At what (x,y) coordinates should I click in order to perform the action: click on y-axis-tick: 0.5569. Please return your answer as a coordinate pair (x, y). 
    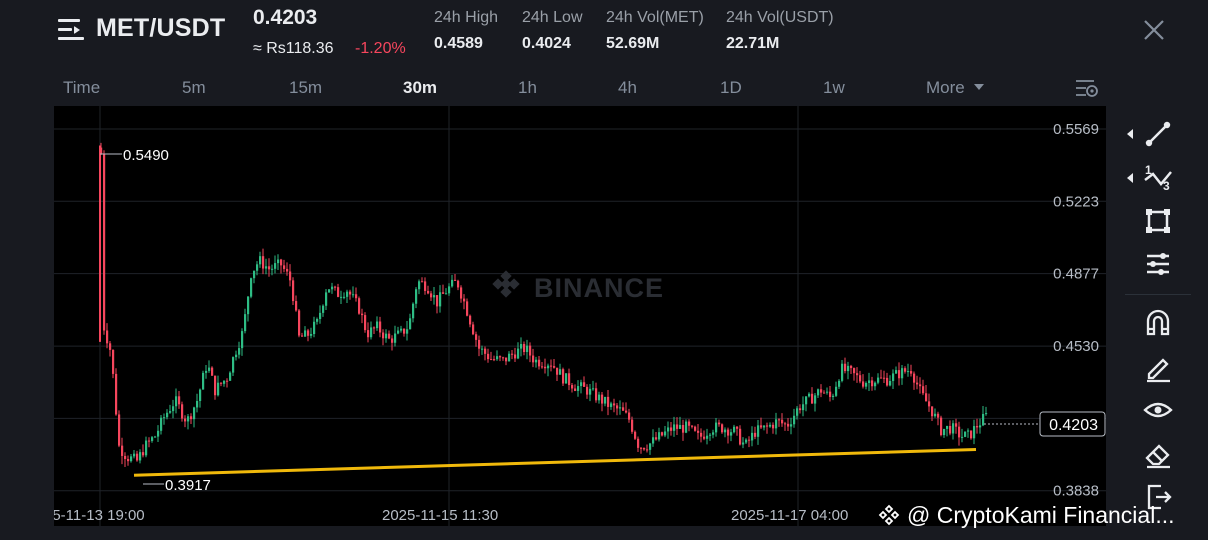
    Looking at the image, I should click on (1076, 129).